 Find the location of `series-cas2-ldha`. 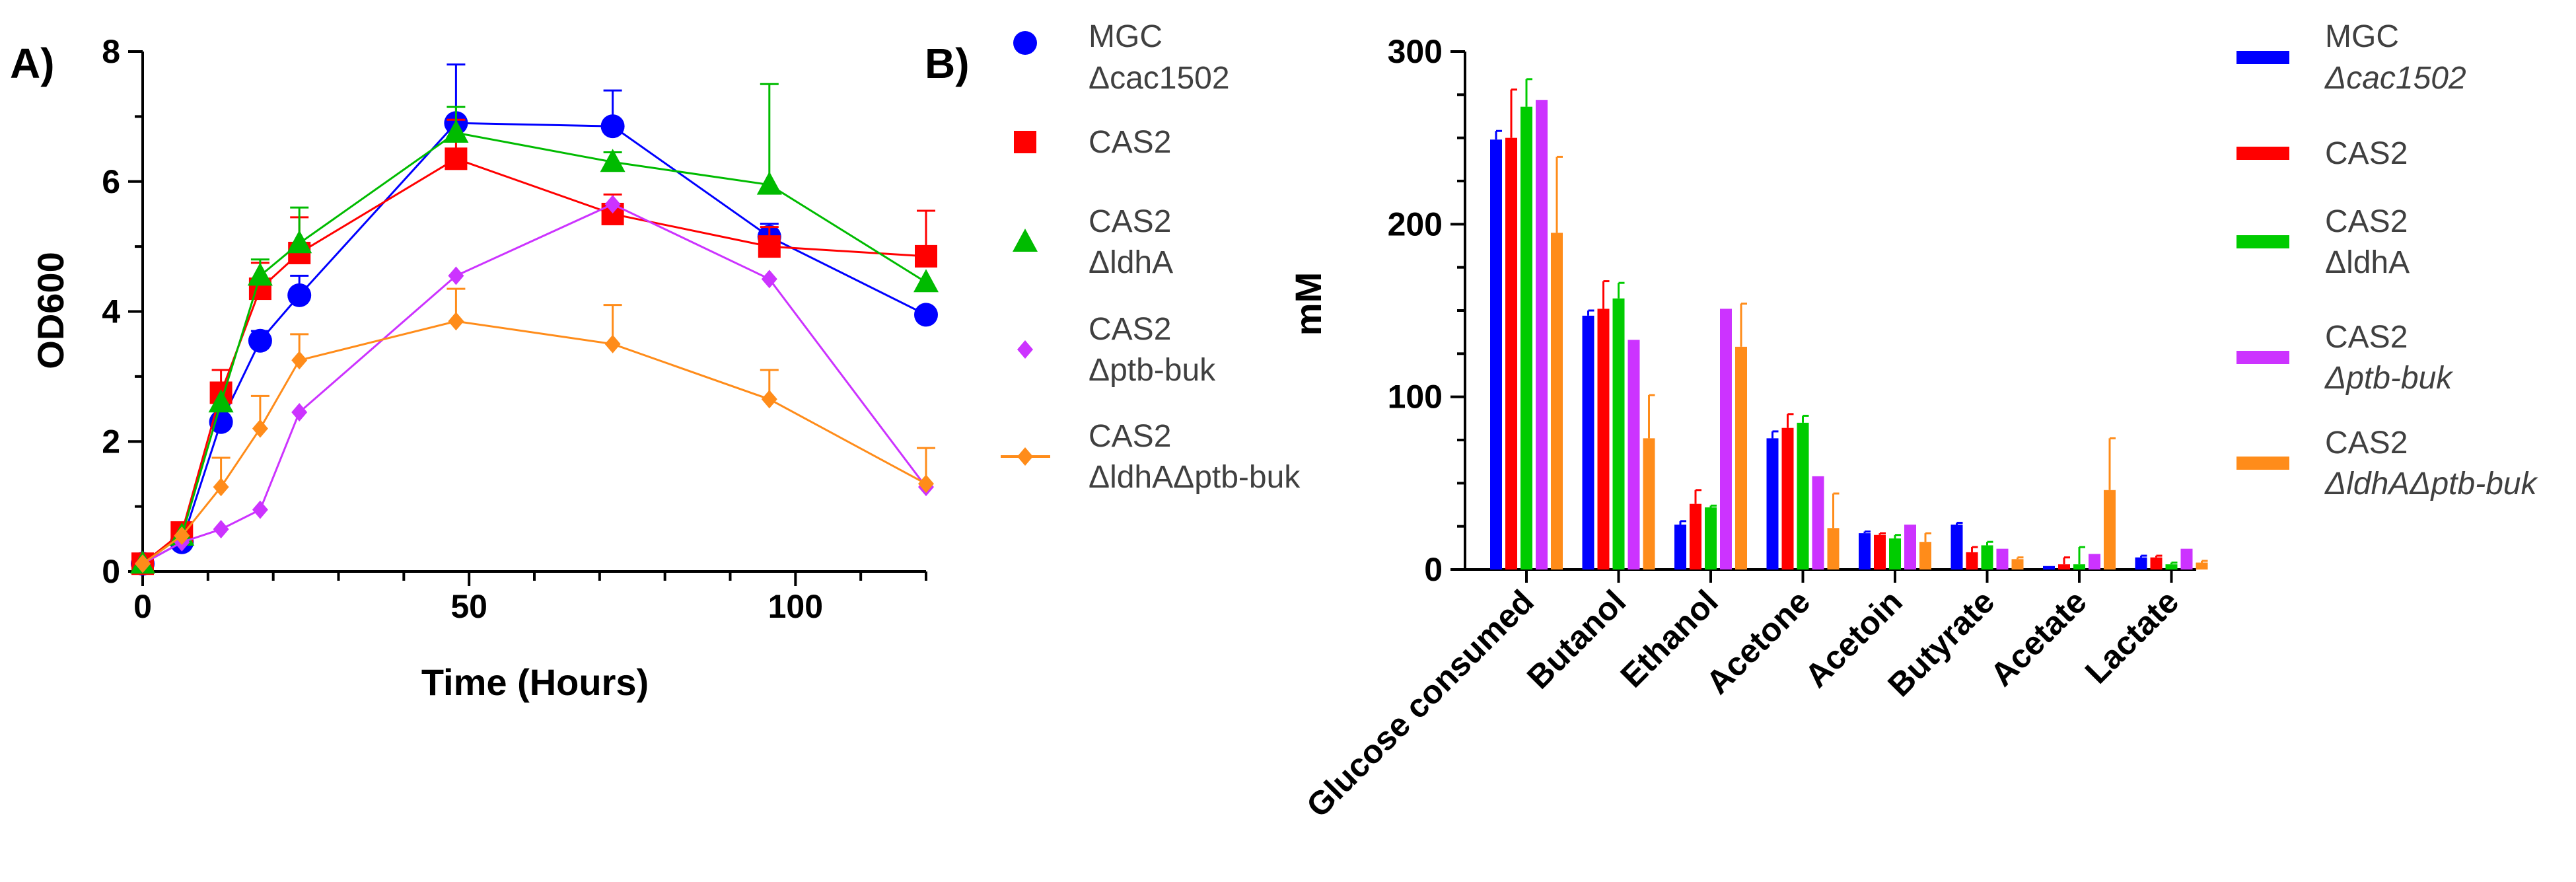

series-cas2-ldha is located at coordinates (1850, 324).